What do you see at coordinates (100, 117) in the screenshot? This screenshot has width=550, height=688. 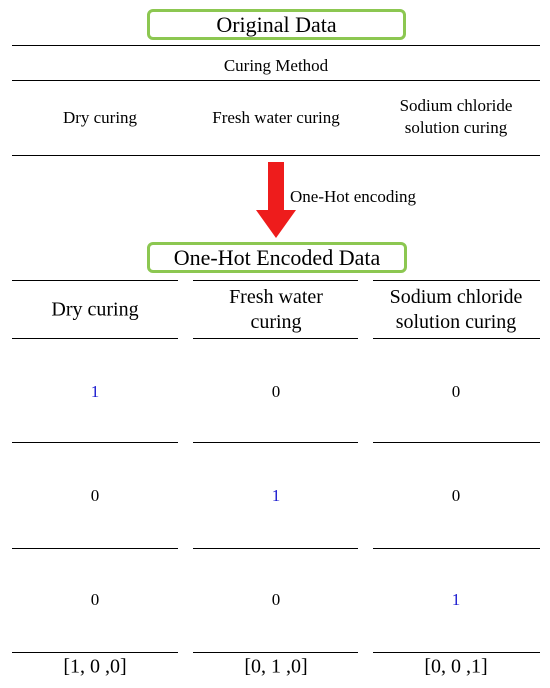 I see `original-column: Dry curing` at bounding box center [100, 117].